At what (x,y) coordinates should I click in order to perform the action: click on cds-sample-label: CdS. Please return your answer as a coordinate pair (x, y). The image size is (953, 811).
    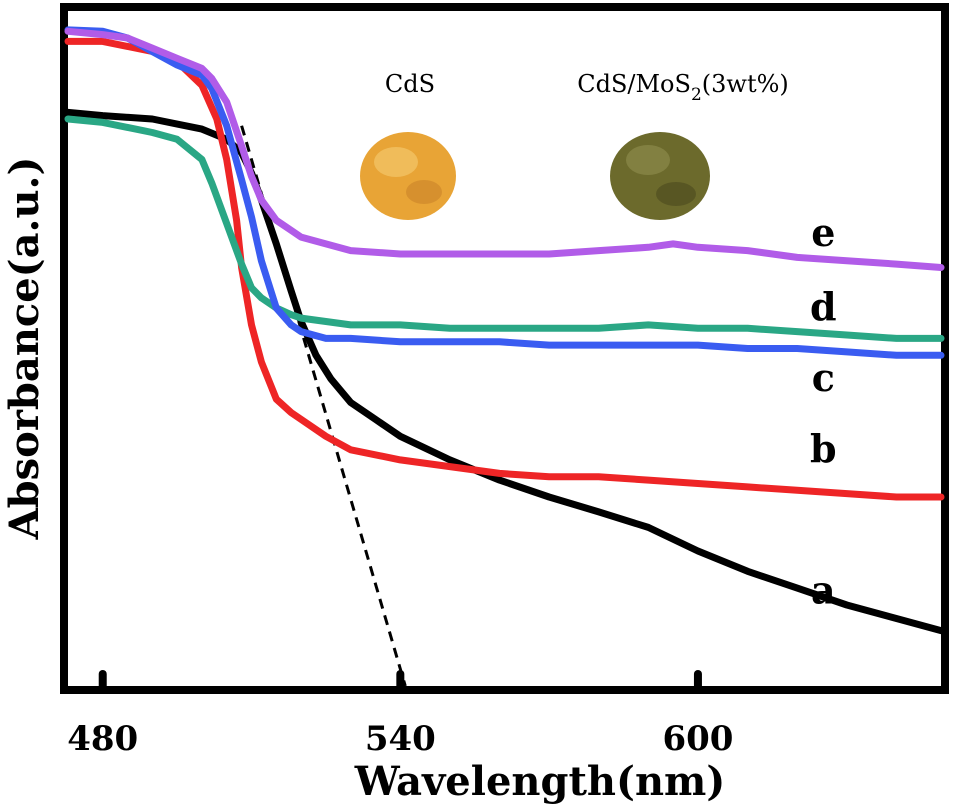
    Looking at the image, I should click on (410, 84).